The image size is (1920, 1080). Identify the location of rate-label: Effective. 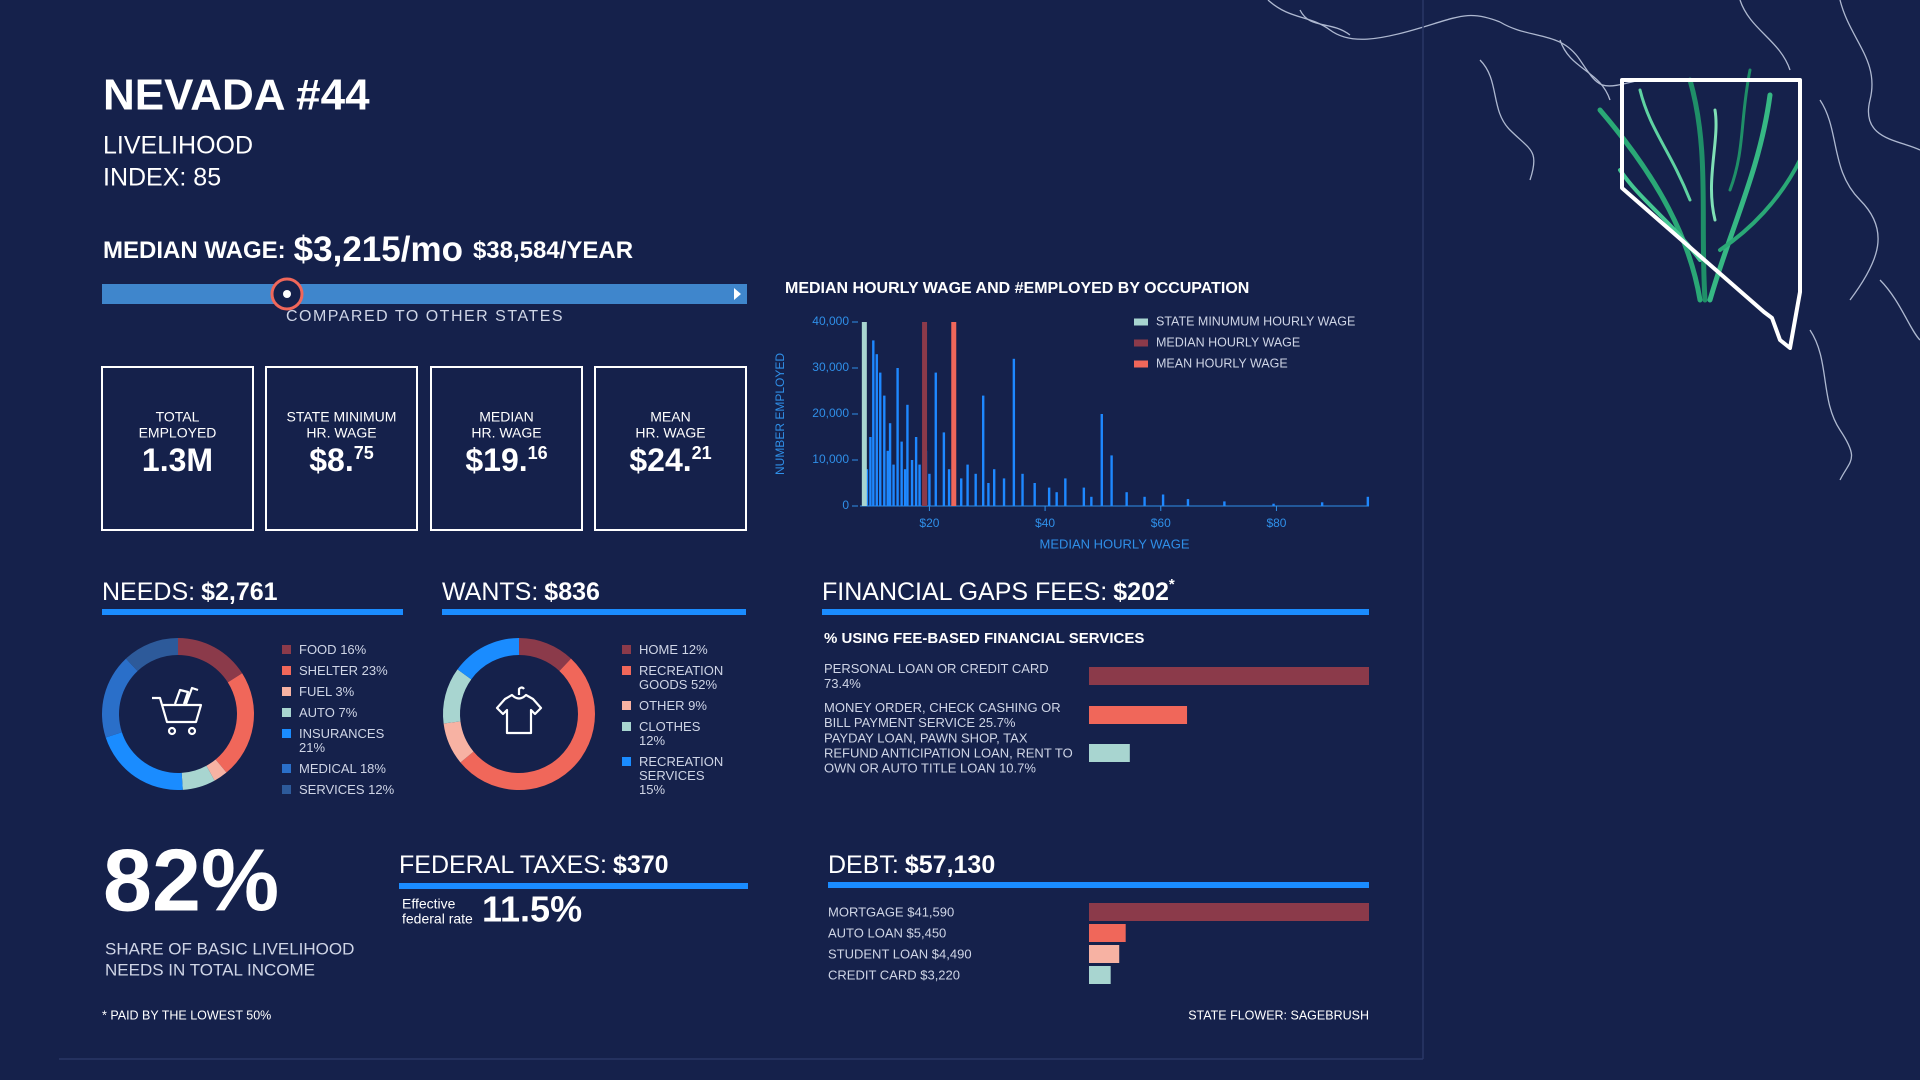
(429, 904).